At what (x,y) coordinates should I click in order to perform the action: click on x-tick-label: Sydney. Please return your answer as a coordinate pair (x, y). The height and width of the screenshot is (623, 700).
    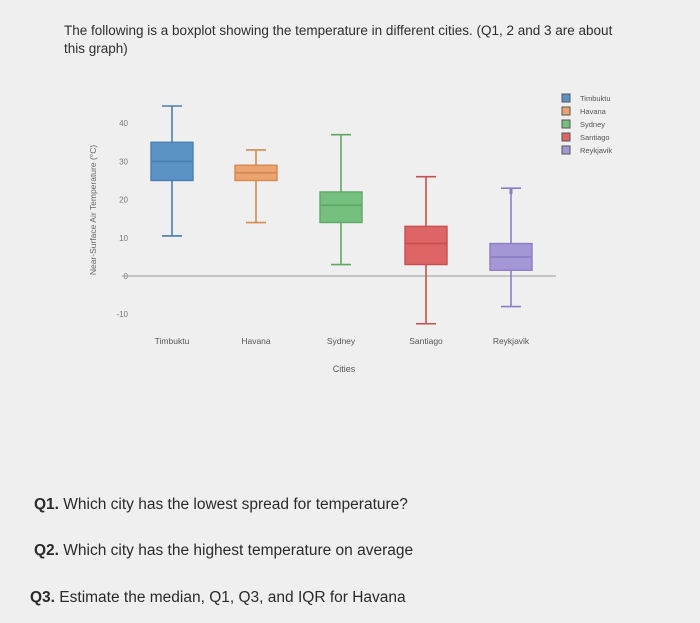
    Looking at the image, I should click on (341, 341).